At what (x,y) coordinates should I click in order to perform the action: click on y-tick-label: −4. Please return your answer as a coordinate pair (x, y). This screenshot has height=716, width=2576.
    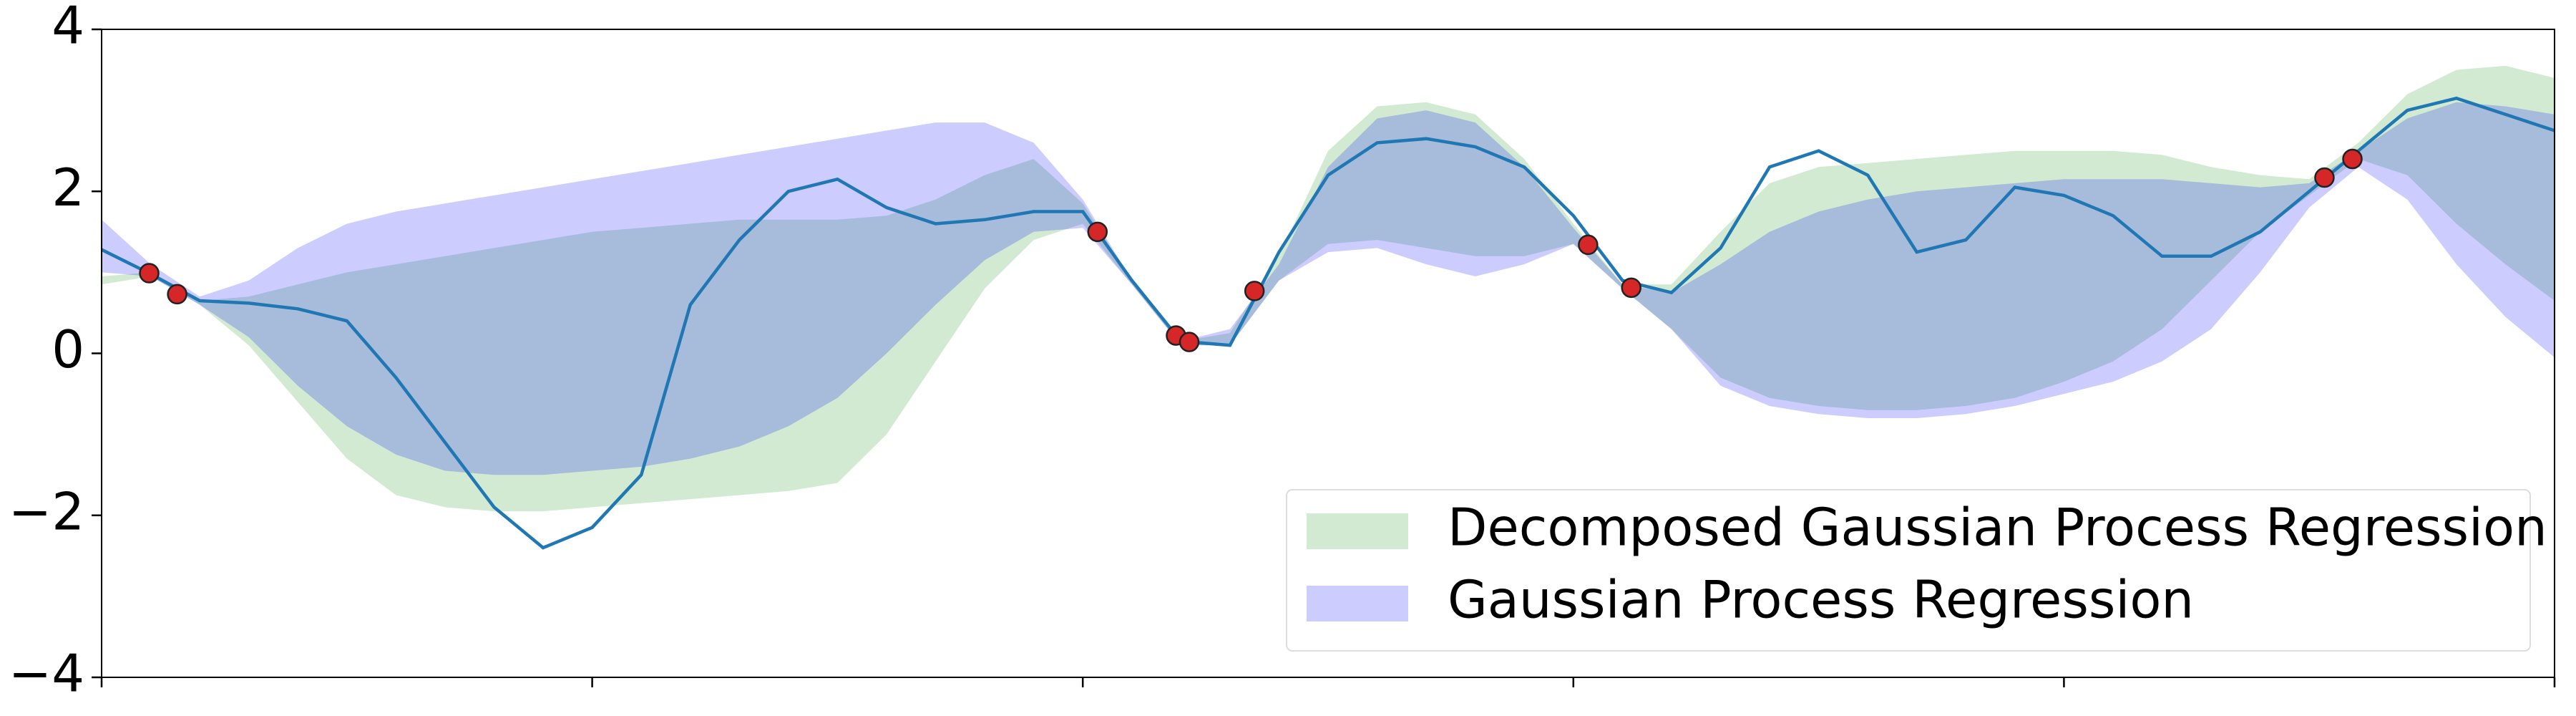
    Looking at the image, I should click on (46, 674).